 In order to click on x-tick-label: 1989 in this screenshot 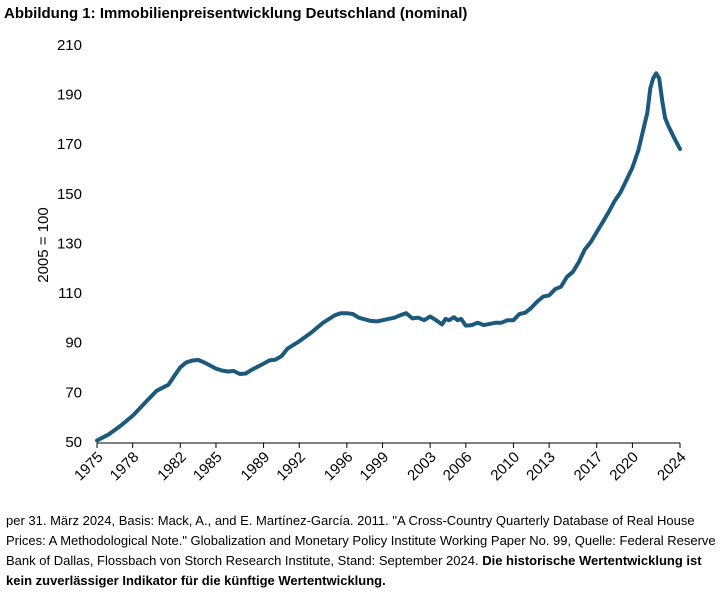, I will do `click(256, 467)`.